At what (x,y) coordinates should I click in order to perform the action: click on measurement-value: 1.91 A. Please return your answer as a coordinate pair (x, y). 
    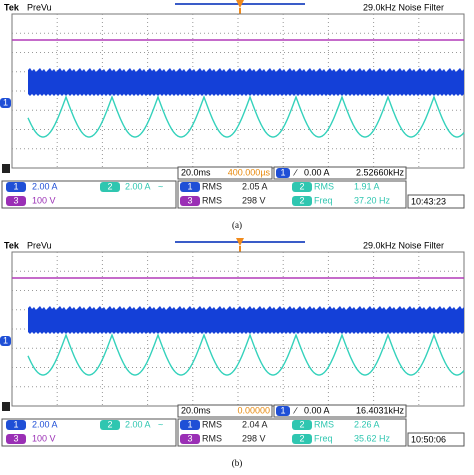
    Looking at the image, I should click on (367, 186).